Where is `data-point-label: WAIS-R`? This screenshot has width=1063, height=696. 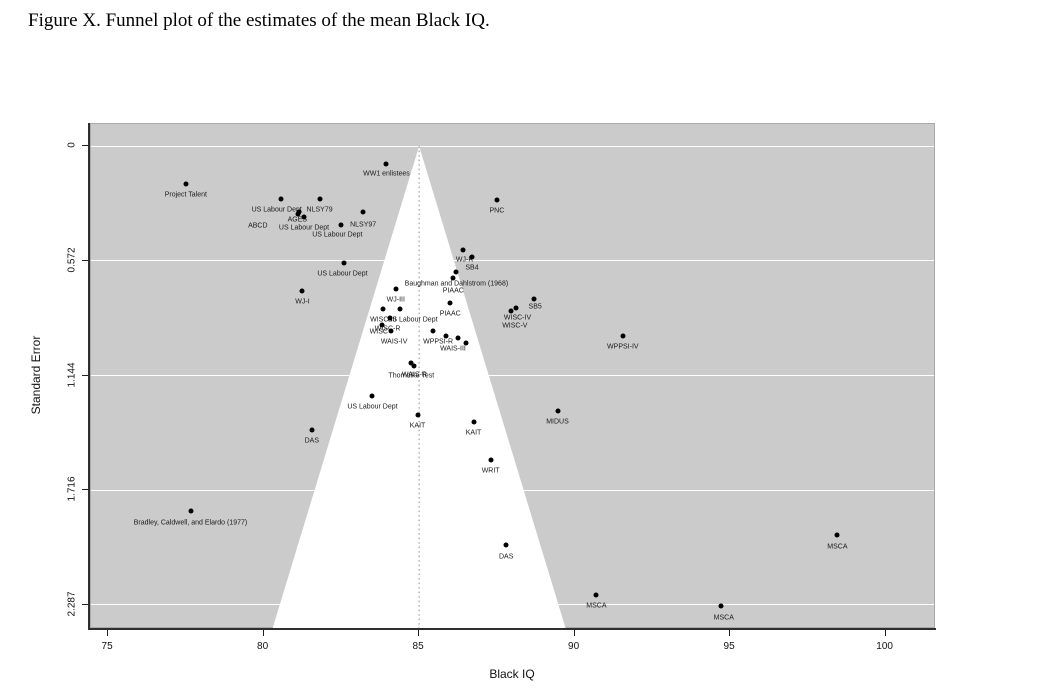
data-point-label: WAIS-R is located at coordinates (414, 375).